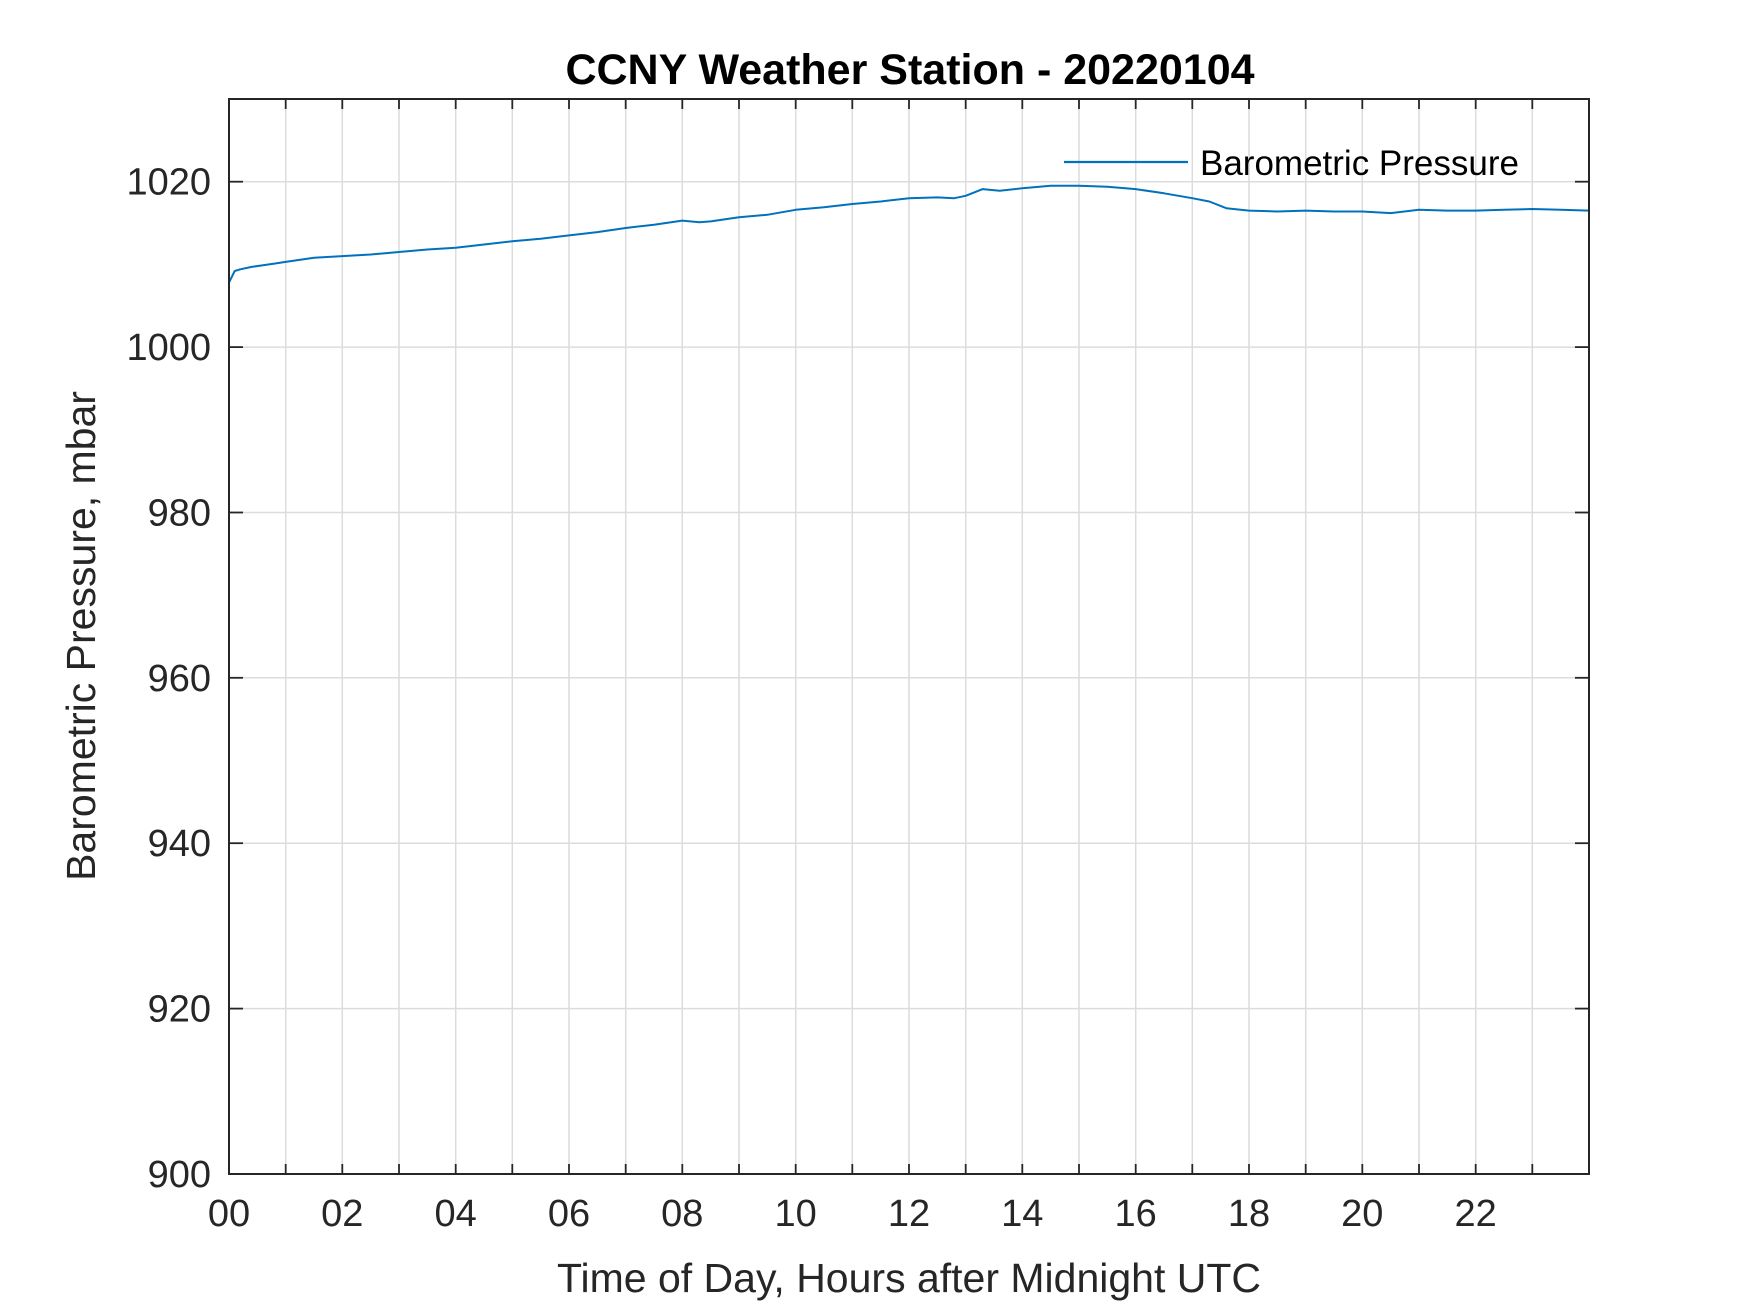 The image size is (1750, 1313). What do you see at coordinates (179, 679) in the screenshot?
I see `y-tick-label: 960` at bounding box center [179, 679].